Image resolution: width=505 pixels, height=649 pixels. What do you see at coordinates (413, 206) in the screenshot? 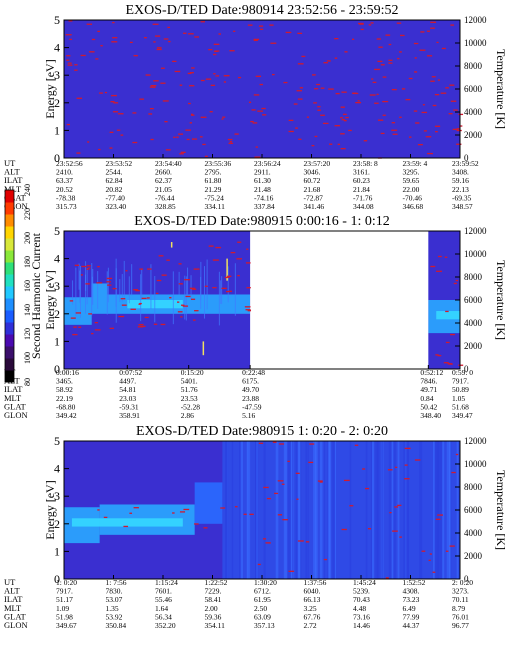
I see `table-cell: 346.68` at bounding box center [413, 206].